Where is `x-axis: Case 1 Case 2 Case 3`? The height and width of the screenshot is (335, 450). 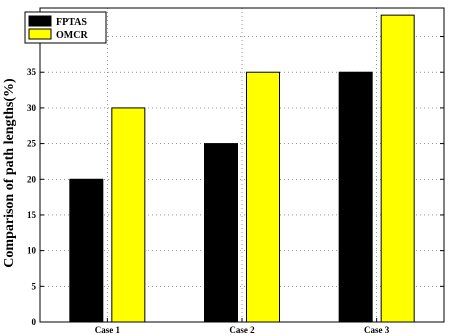
x-axis: Case 1 Case 2 Case 3 is located at coordinates (242, 326).